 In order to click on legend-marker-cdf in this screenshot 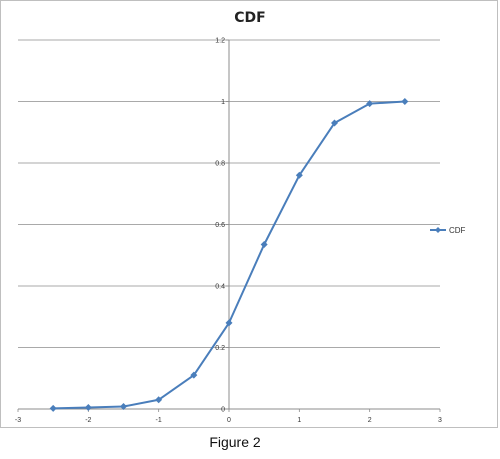, I will do `click(438, 230)`.